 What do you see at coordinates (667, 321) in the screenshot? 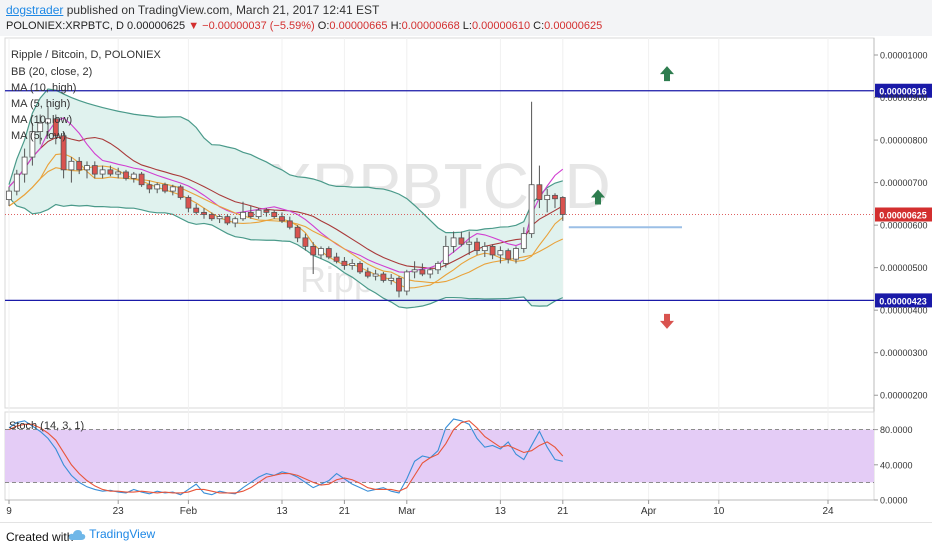
I see `arrow-down-icon` at bounding box center [667, 321].